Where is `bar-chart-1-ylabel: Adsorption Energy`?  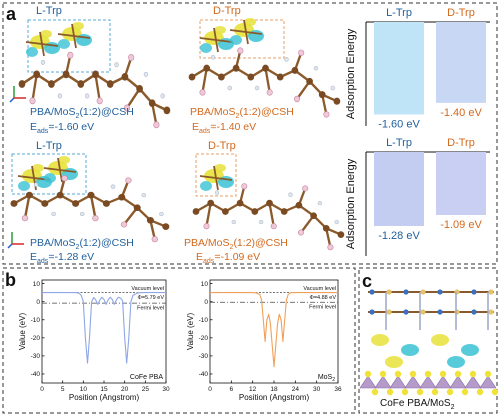 bar-chart-1-ylabel: Adsorption Energy is located at coordinates (351, 73).